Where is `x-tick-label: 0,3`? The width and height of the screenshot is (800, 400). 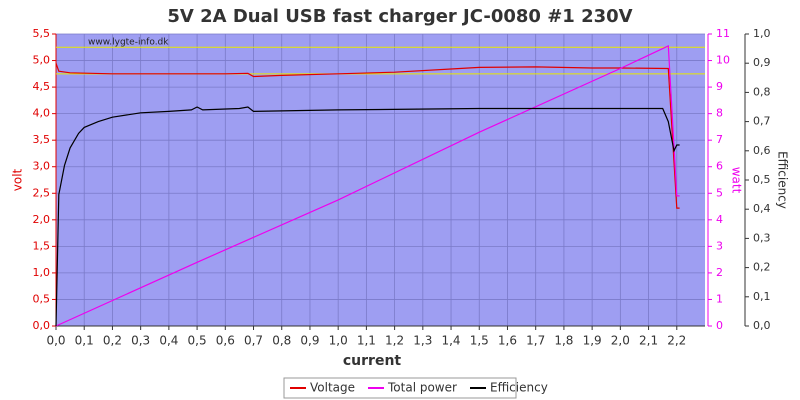 x-tick-label: 0,3 is located at coordinates (140, 341).